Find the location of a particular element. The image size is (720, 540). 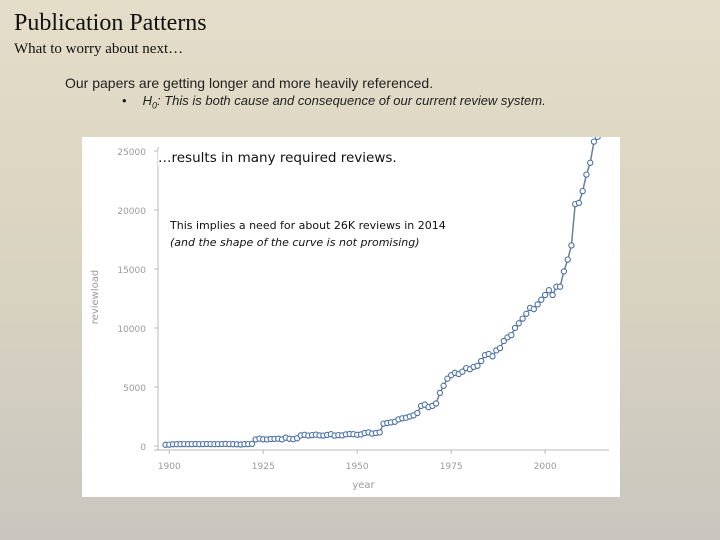

y-tick-label: 20000 is located at coordinates (131, 212).